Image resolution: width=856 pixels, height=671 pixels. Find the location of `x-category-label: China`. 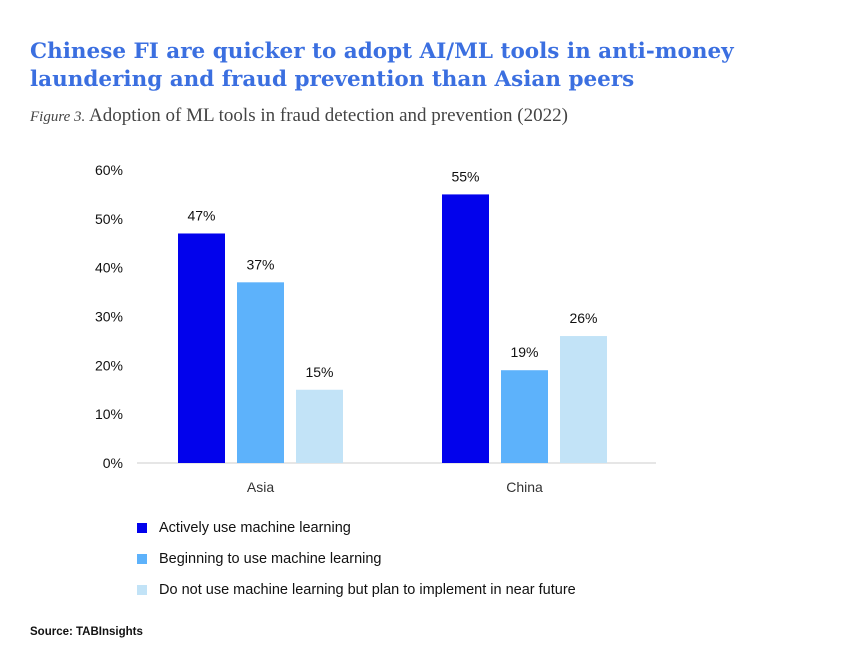

x-category-label: China is located at coordinates (524, 487).